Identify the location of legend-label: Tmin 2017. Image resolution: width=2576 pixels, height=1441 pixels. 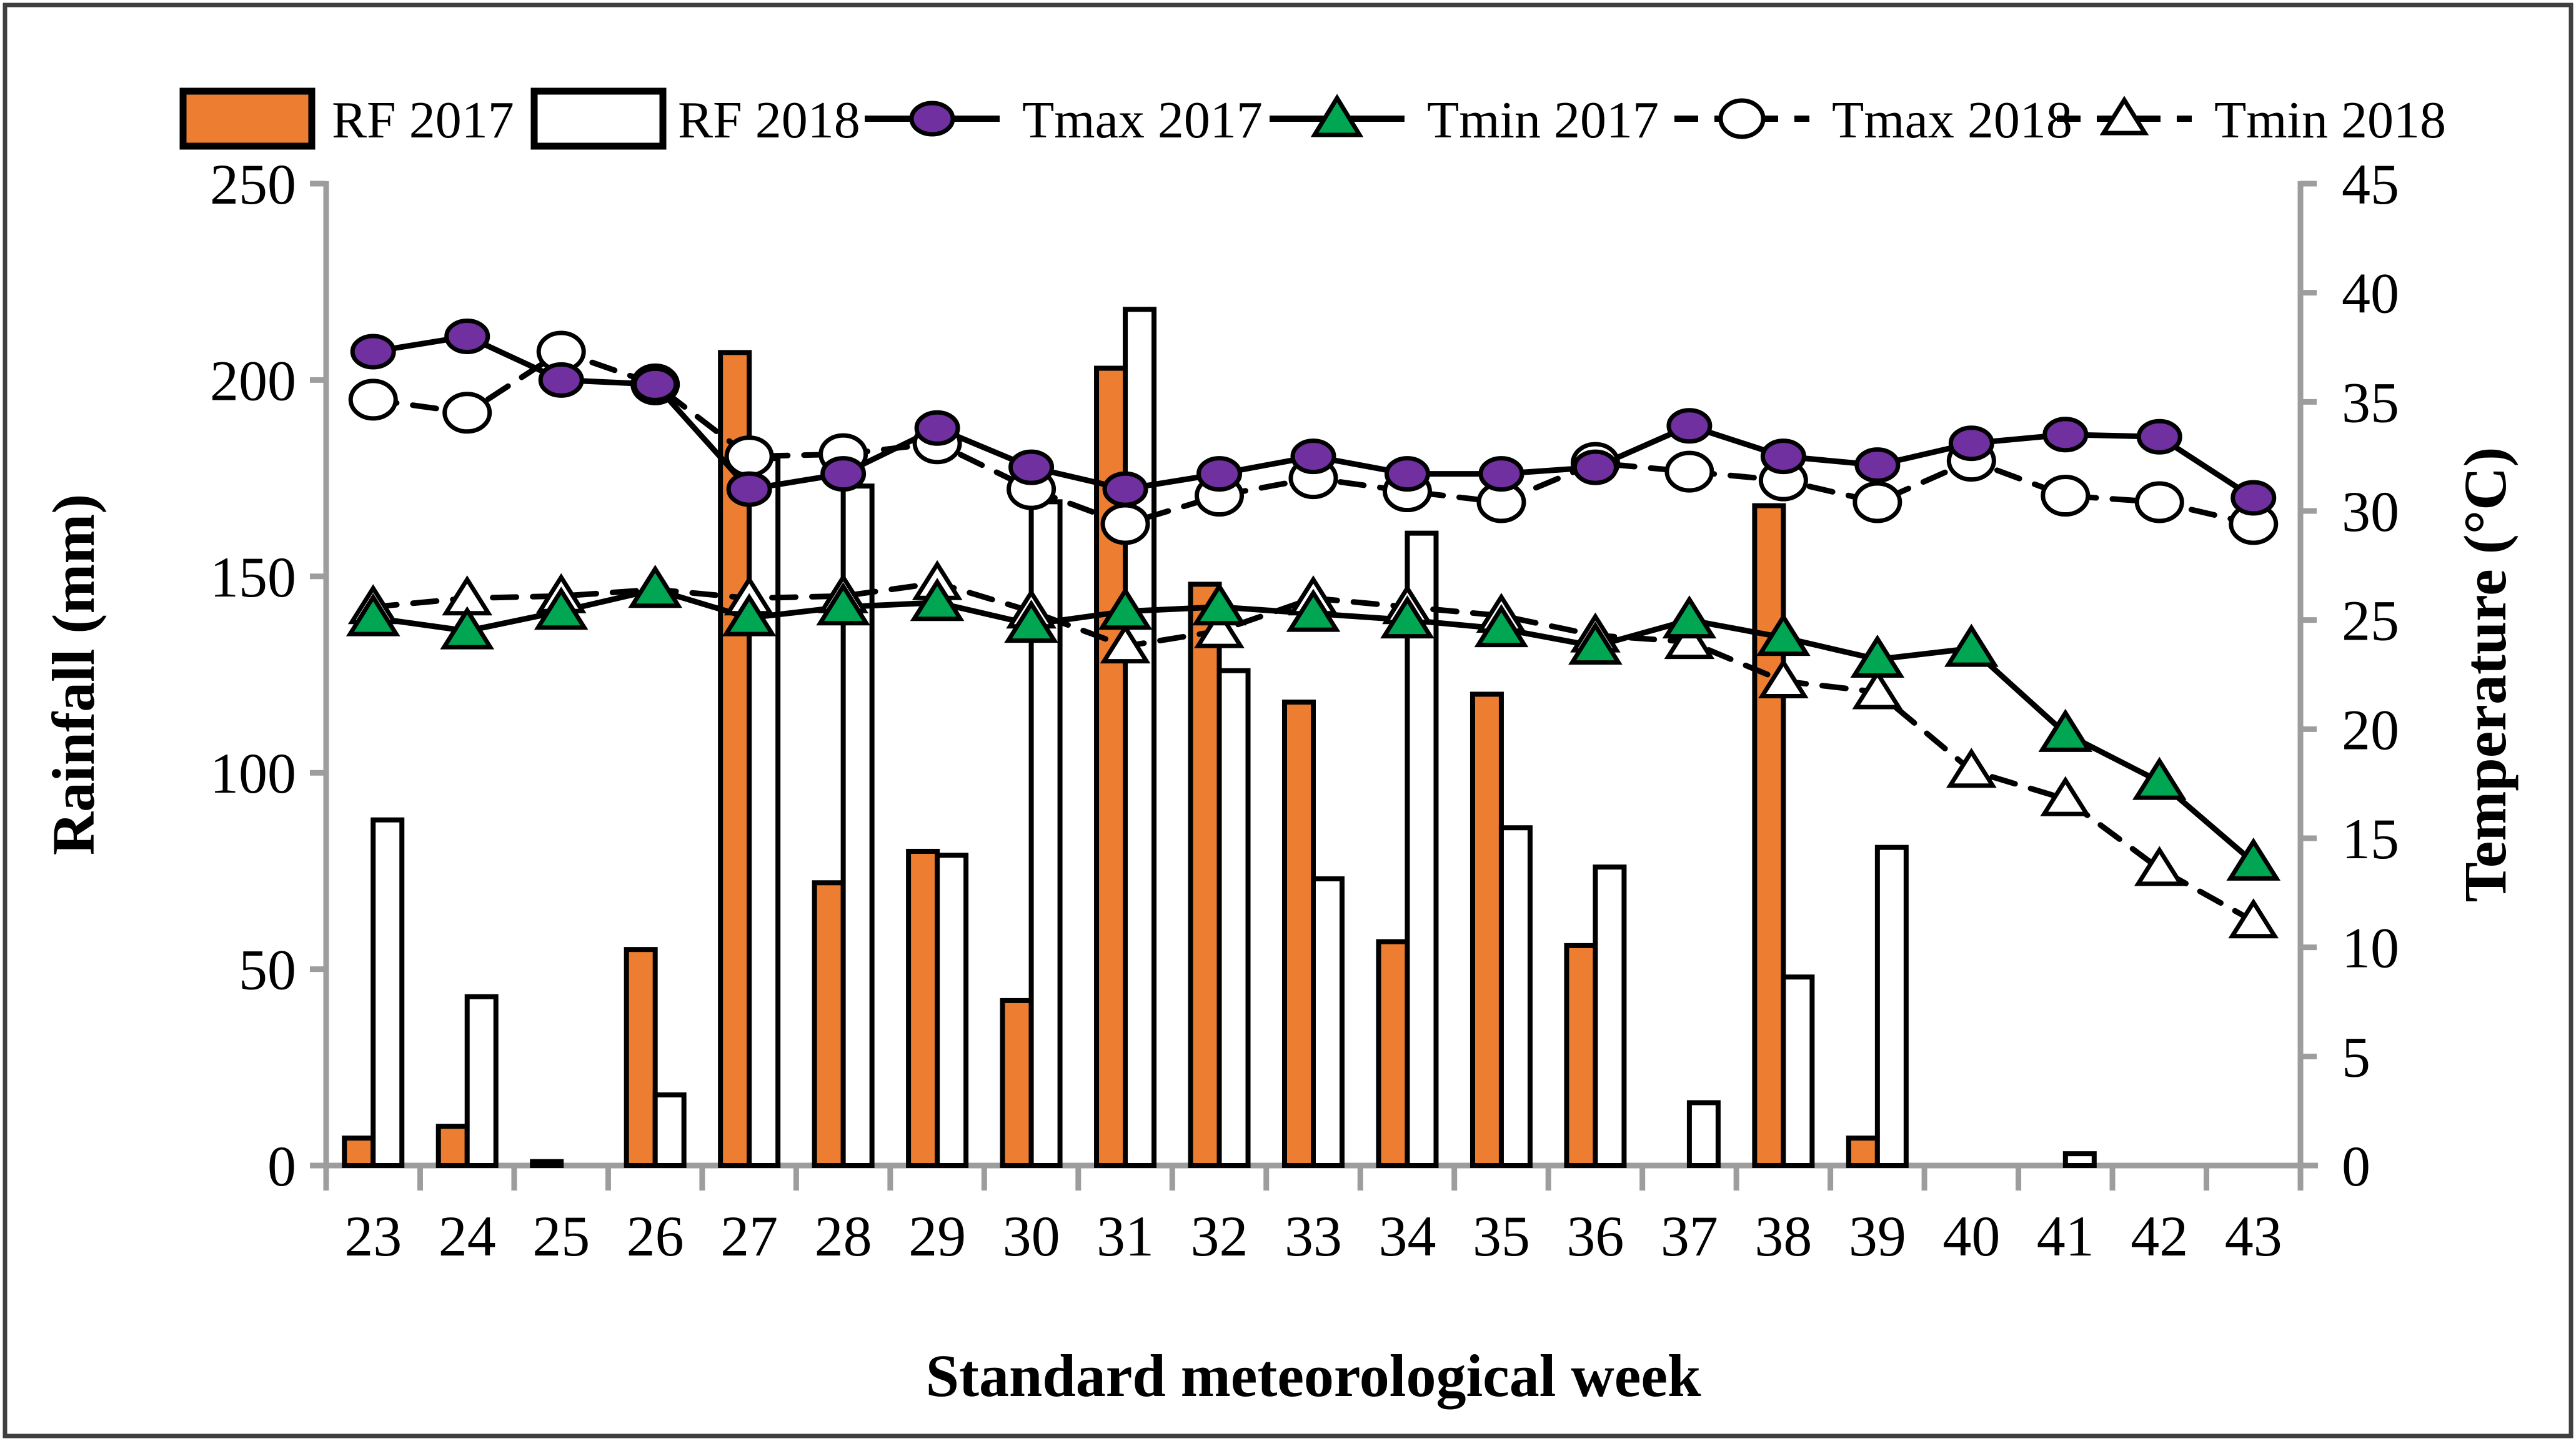
(1543, 120).